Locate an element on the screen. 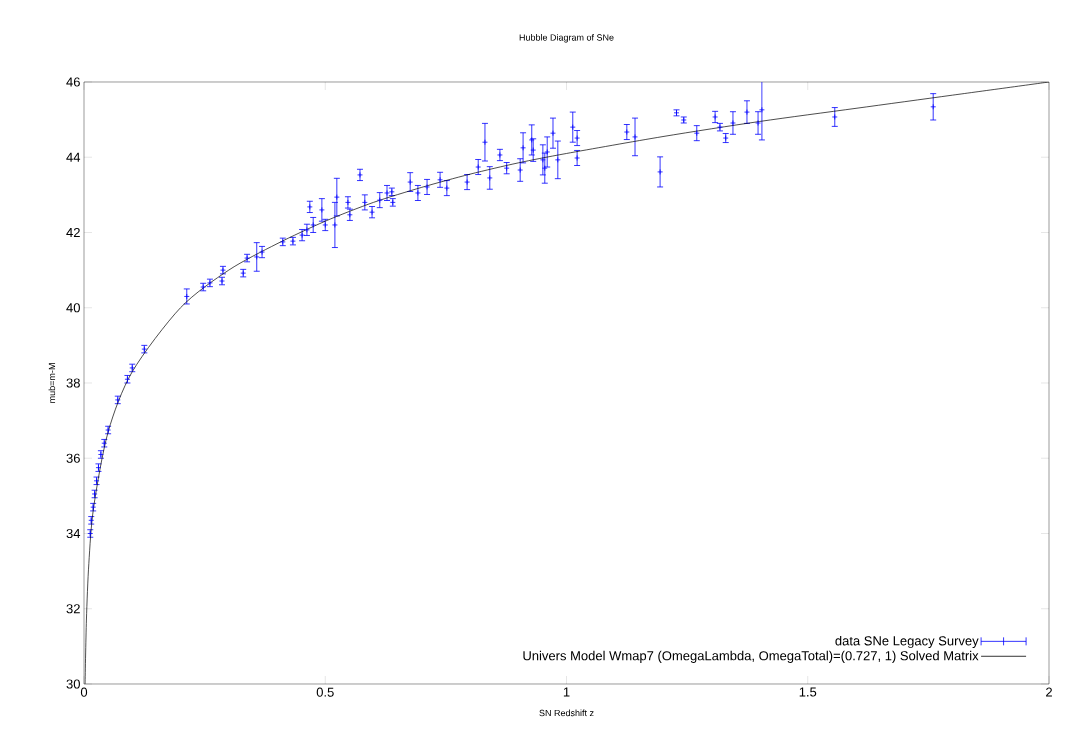 The image size is (1079, 751). x-axis-title: SN Redshift z is located at coordinates (566, 713).